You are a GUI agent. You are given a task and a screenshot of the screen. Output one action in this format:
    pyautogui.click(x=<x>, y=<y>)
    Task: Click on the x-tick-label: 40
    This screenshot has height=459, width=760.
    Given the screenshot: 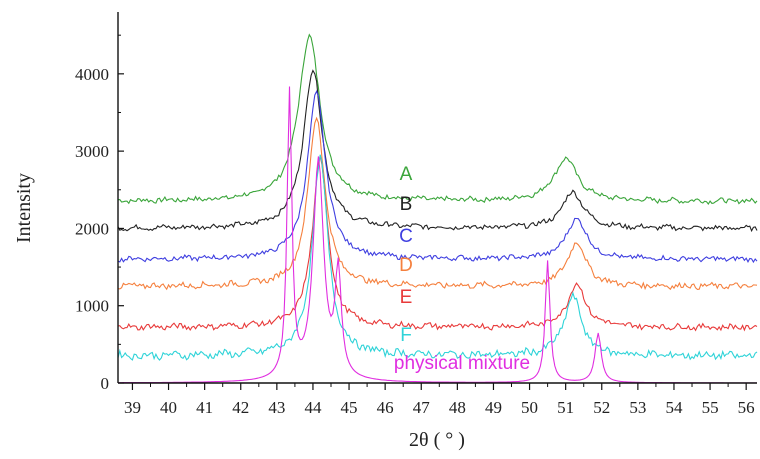 What is the action you would take?
    pyautogui.click(x=168, y=407)
    